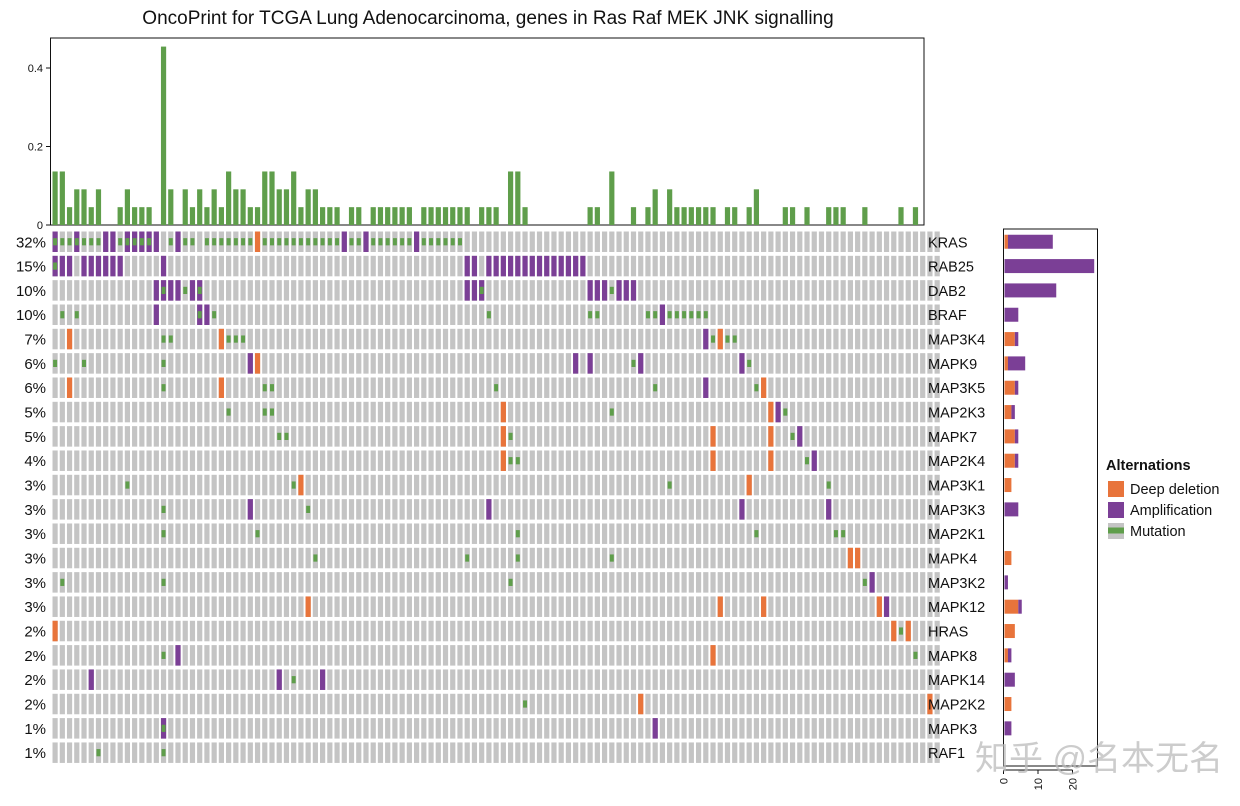 This screenshot has height=806, width=1240. What do you see at coordinates (619, 290) in the screenshot?
I see `amplification-mark` at bounding box center [619, 290].